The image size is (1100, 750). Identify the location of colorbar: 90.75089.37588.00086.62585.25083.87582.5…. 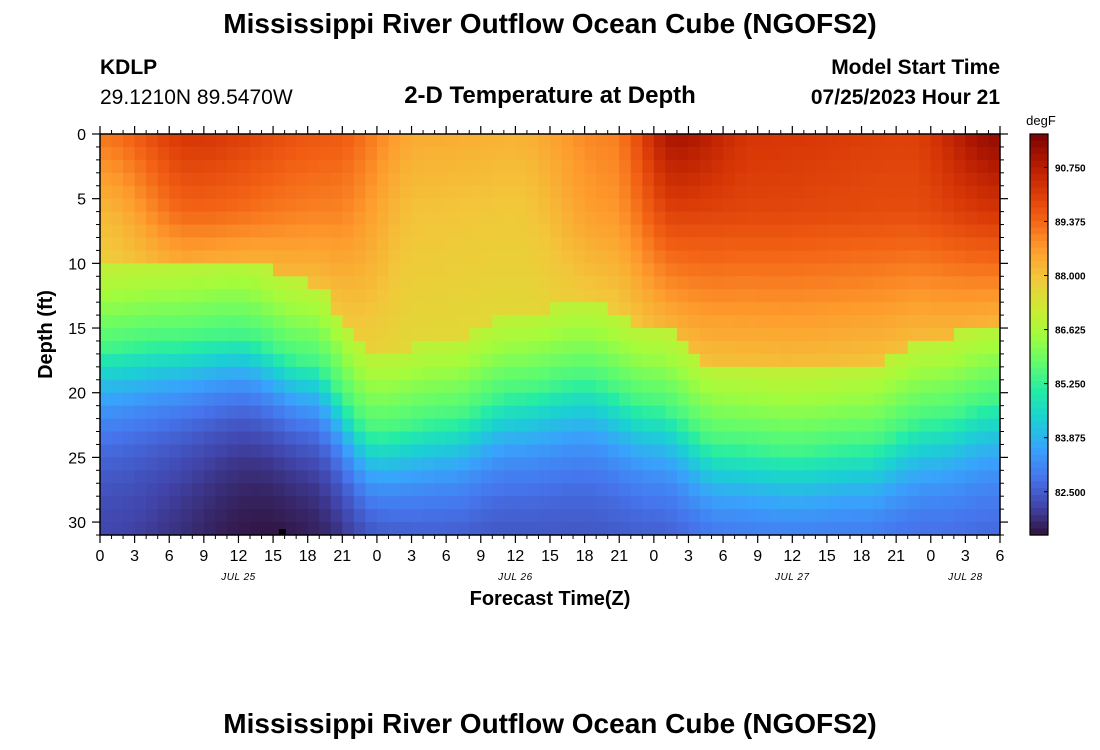
(1057, 334).